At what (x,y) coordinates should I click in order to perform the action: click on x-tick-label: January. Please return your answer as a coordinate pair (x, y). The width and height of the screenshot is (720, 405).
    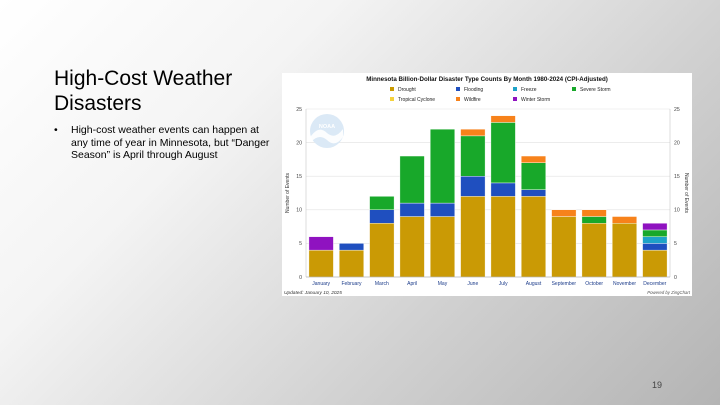
    Looking at the image, I should click on (321, 284).